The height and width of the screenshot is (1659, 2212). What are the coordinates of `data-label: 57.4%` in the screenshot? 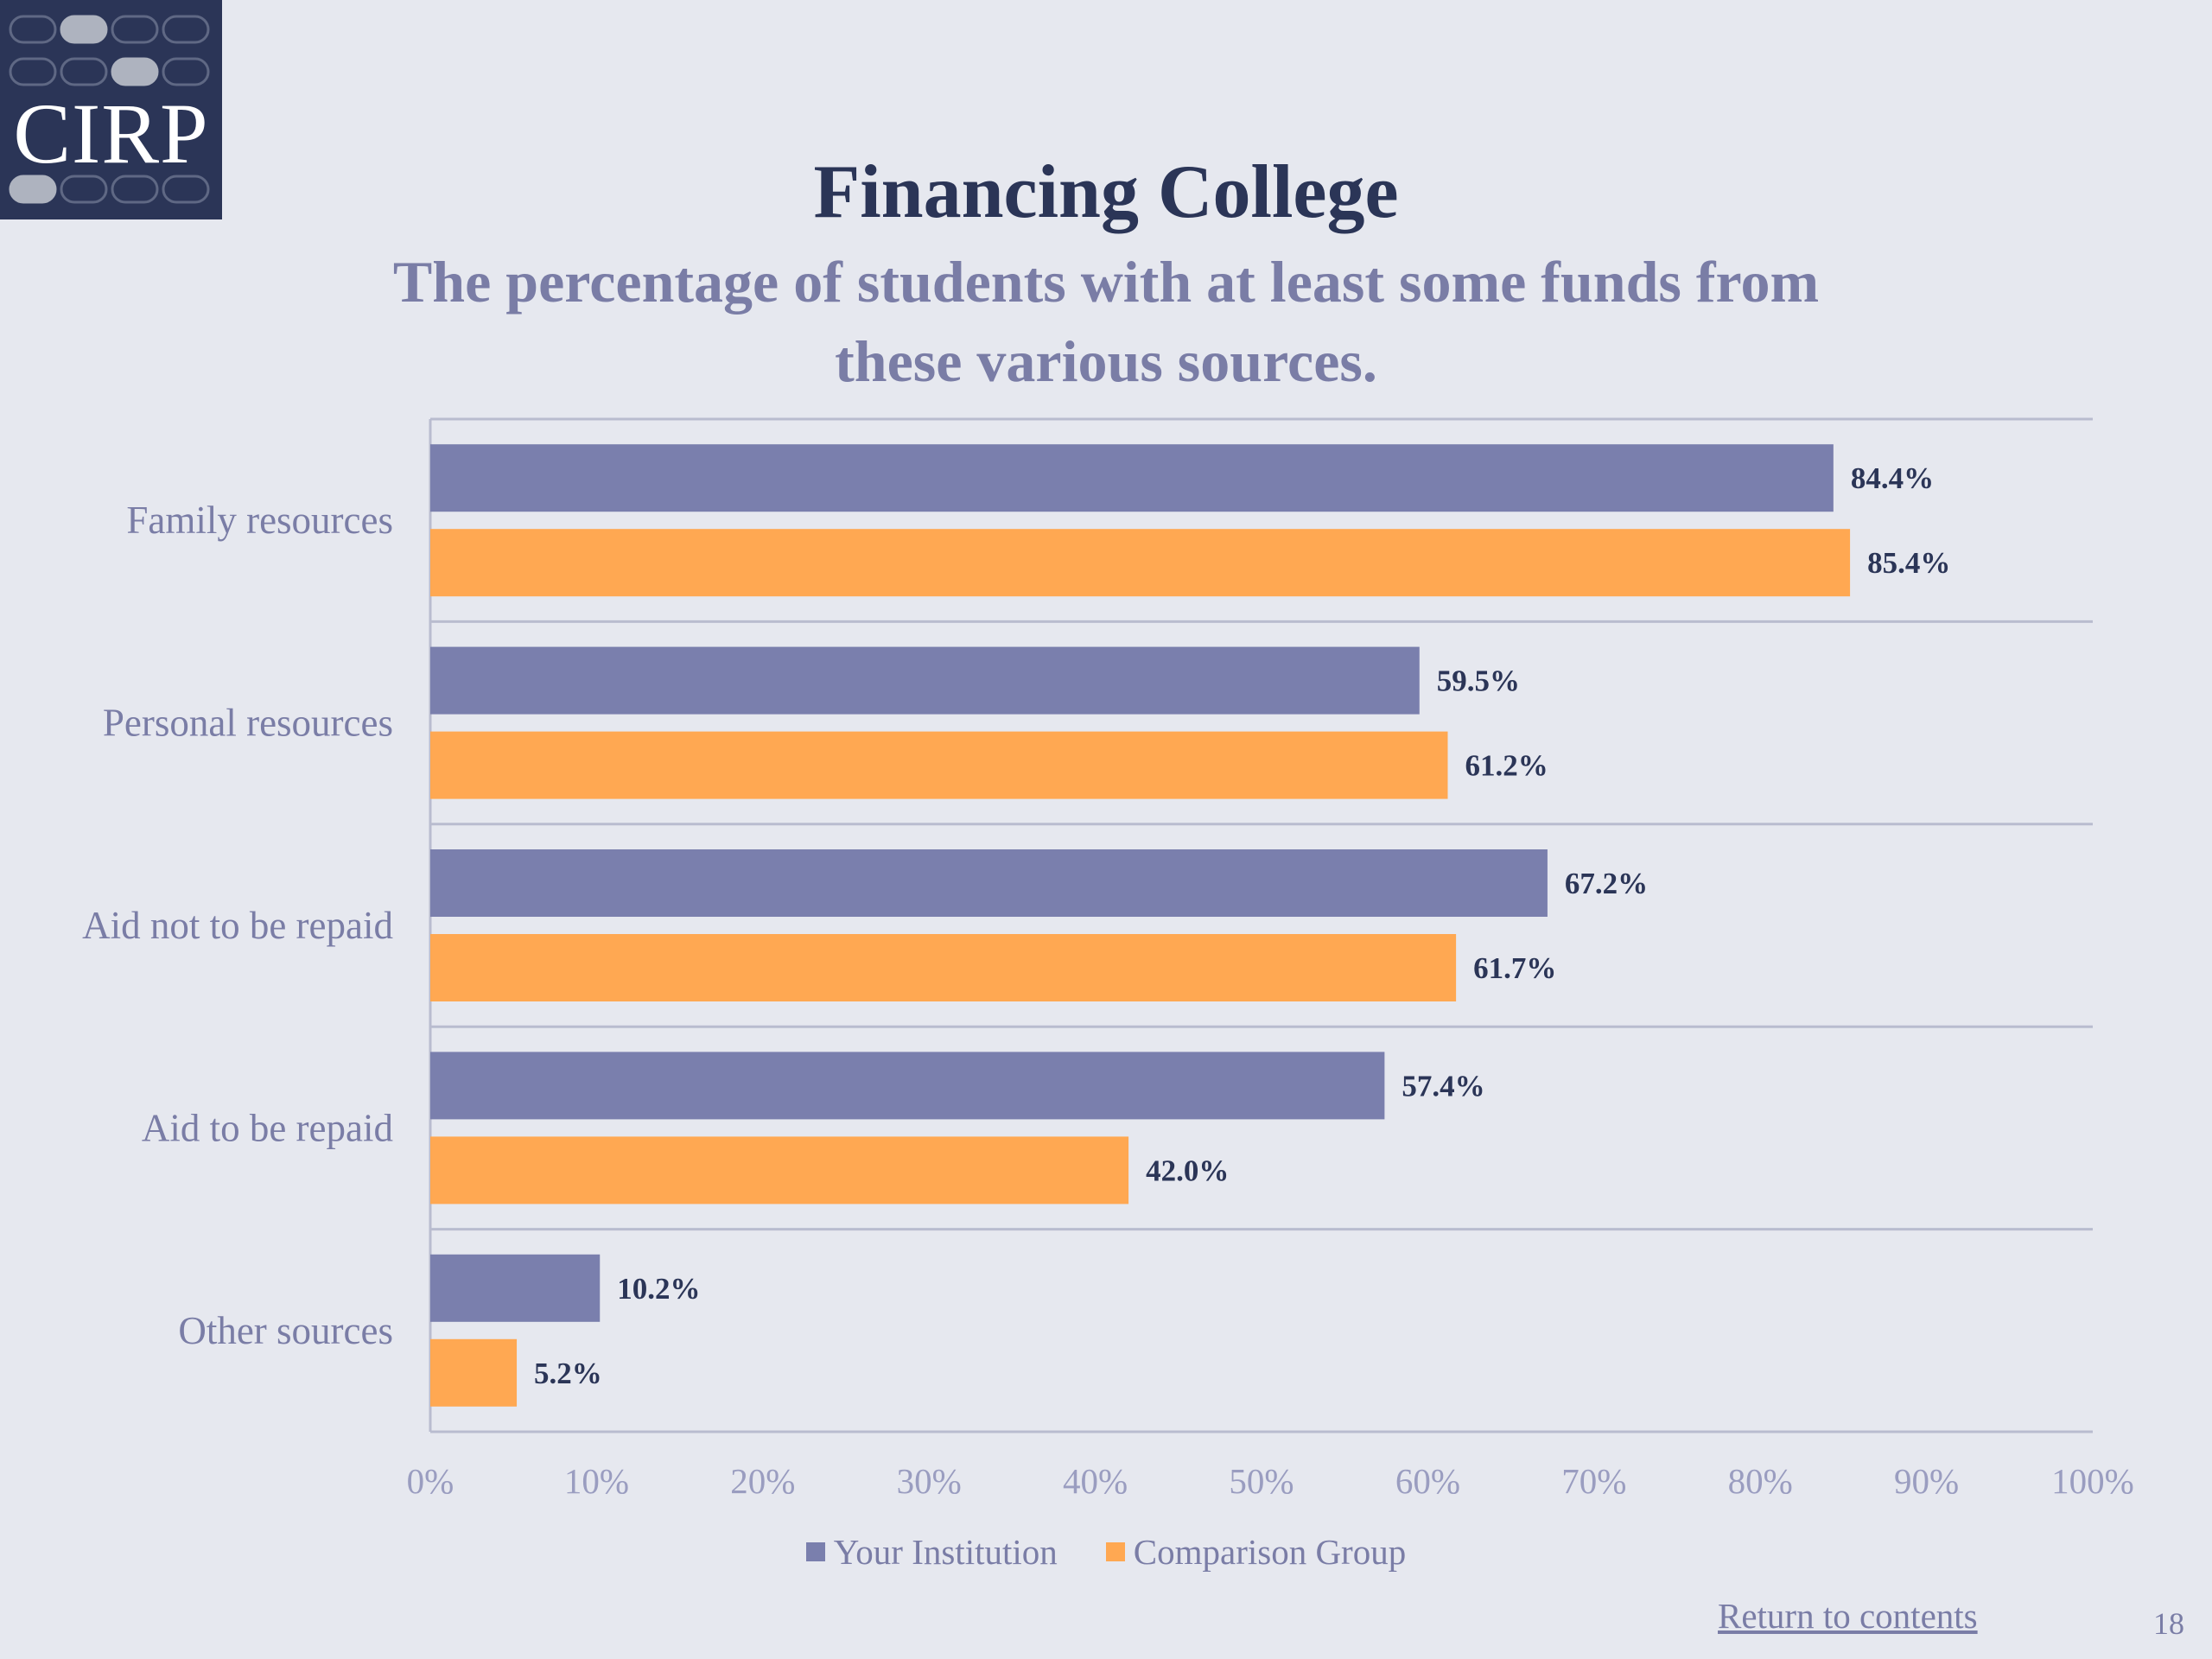 It's located at (1443, 1086).